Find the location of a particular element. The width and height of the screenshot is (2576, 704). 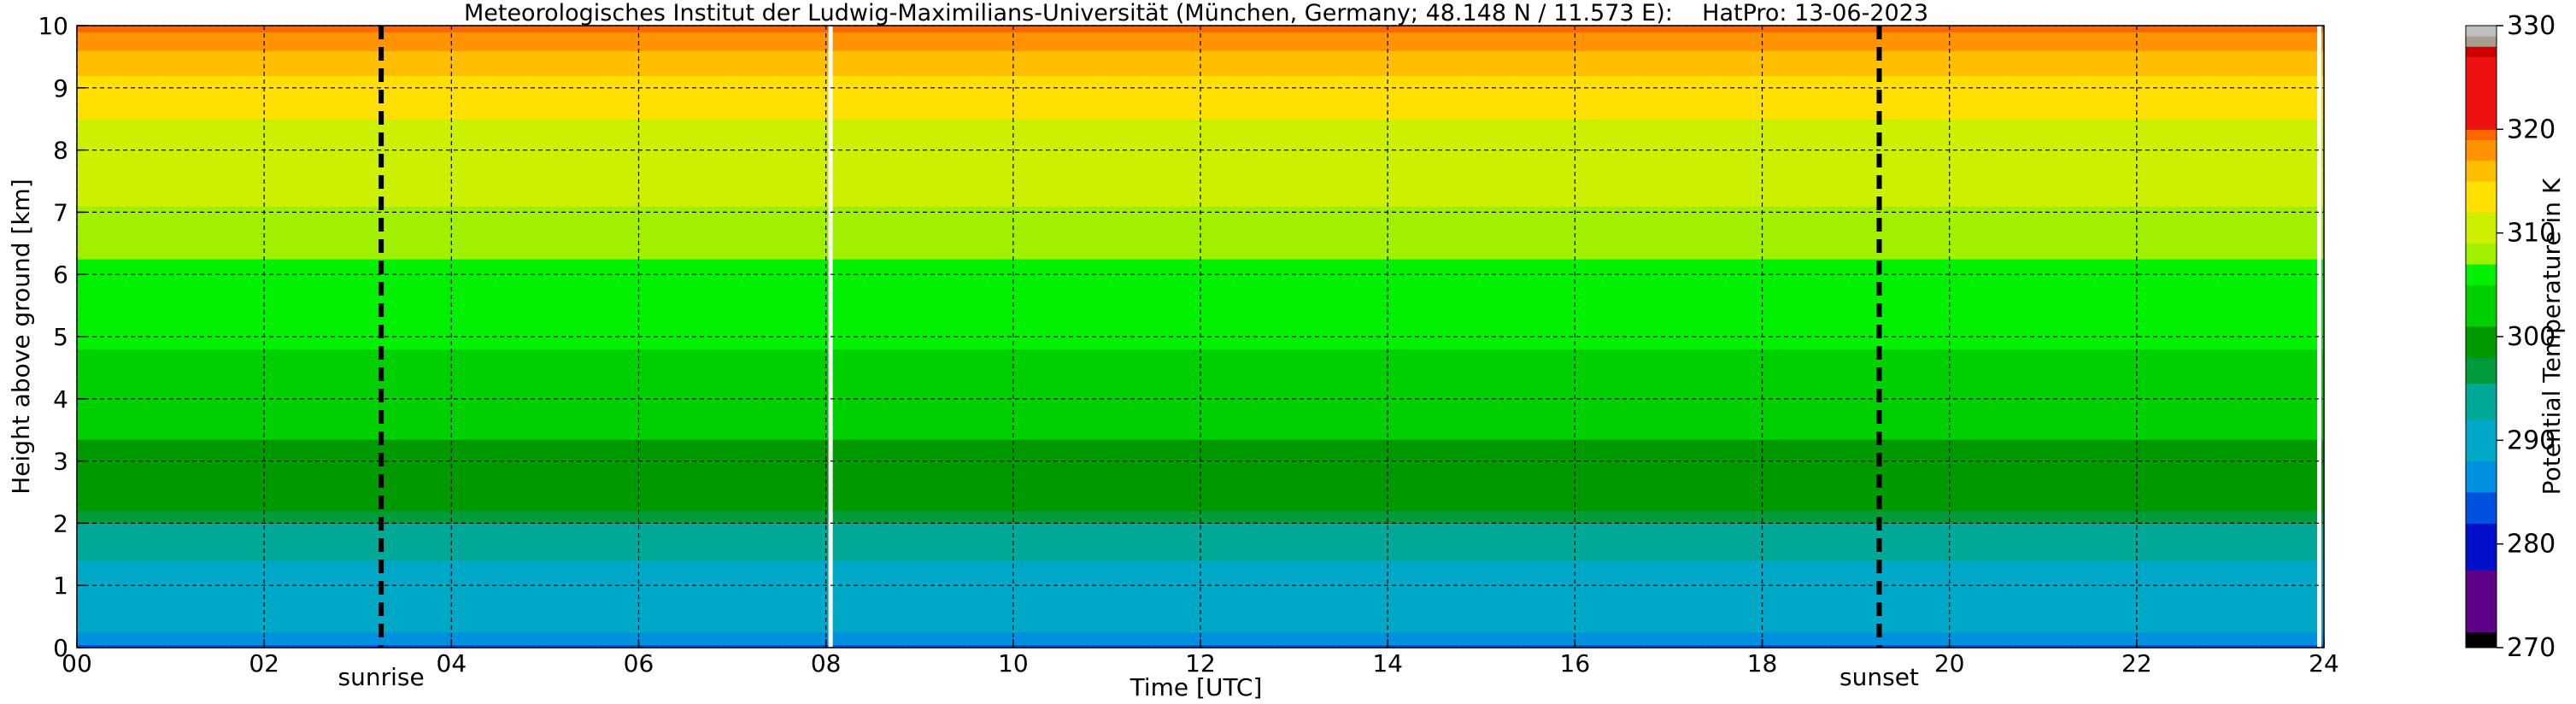

colorbar-levels is located at coordinates (2481, 337).